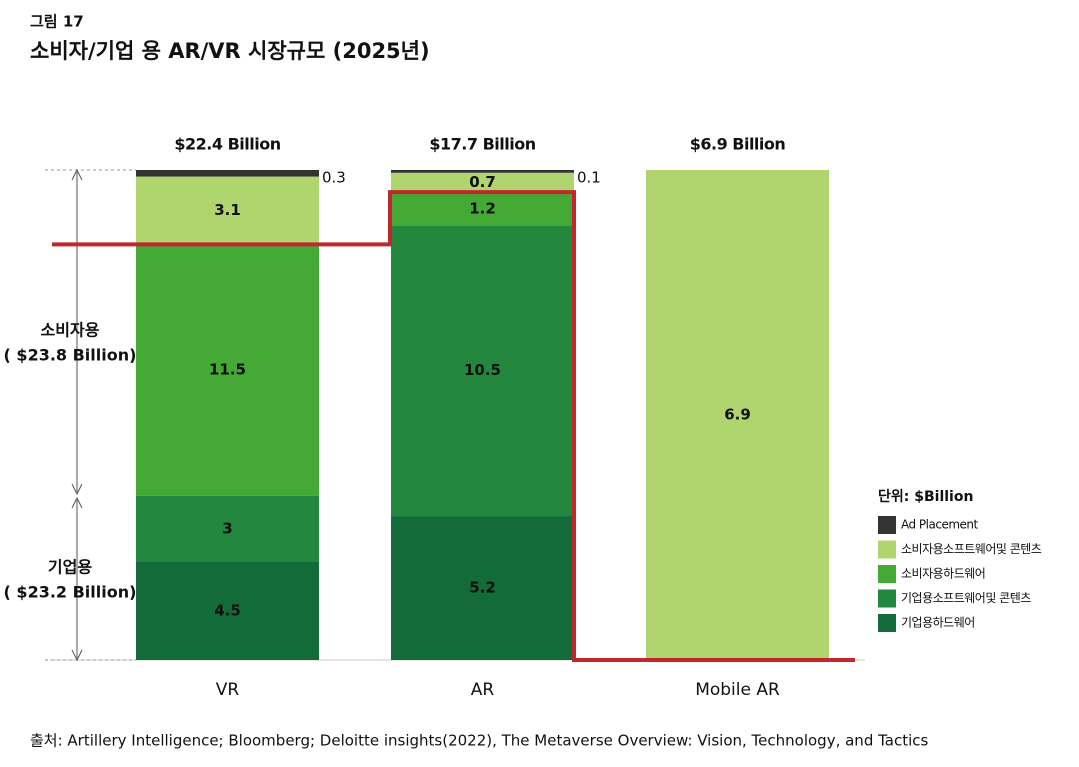  I want to click on value-label: 1.2, so click(482, 208).